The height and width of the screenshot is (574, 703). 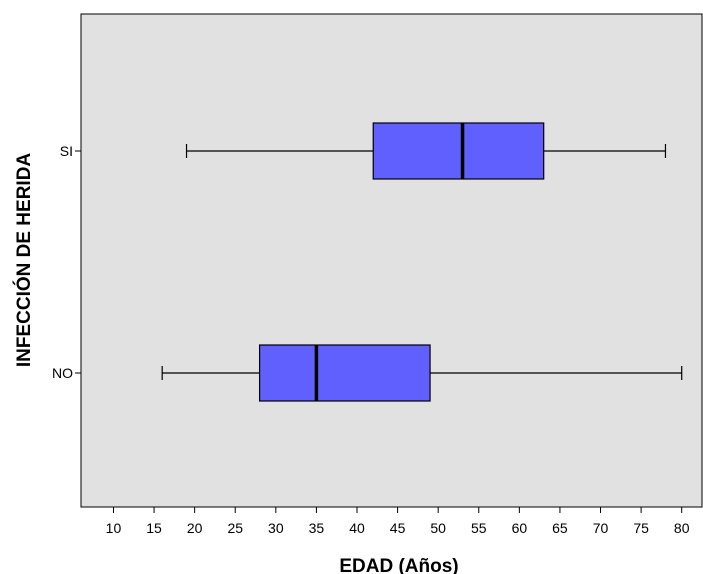 What do you see at coordinates (276, 528) in the screenshot?
I see `x-tick-label: 30` at bounding box center [276, 528].